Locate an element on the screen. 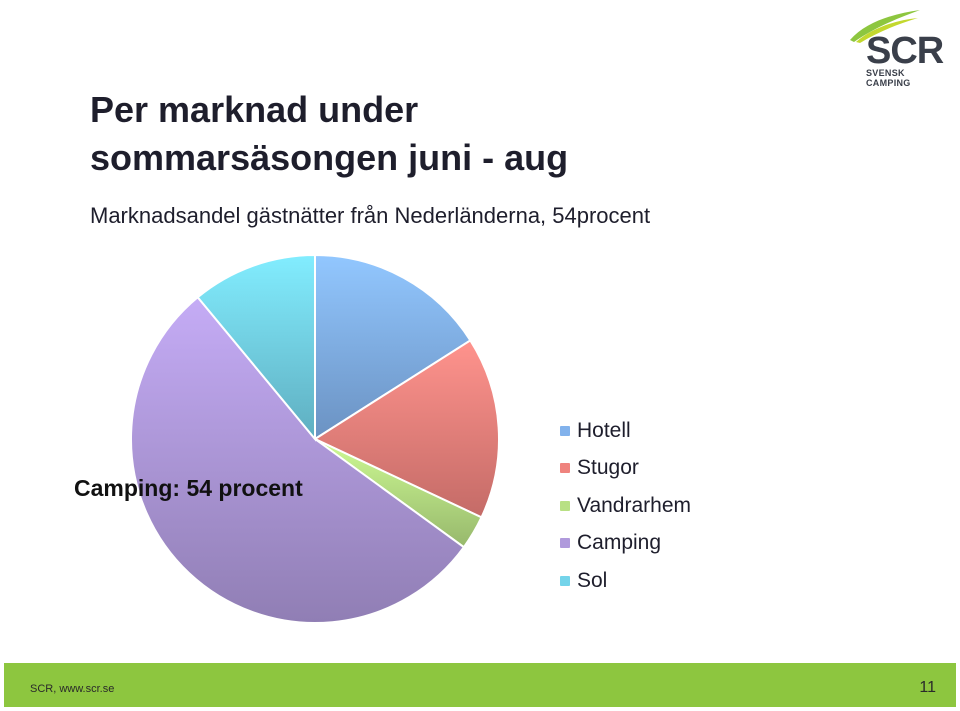 This screenshot has height=711, width=960. legend-label: Hotell is located at coordinates (604, 430).